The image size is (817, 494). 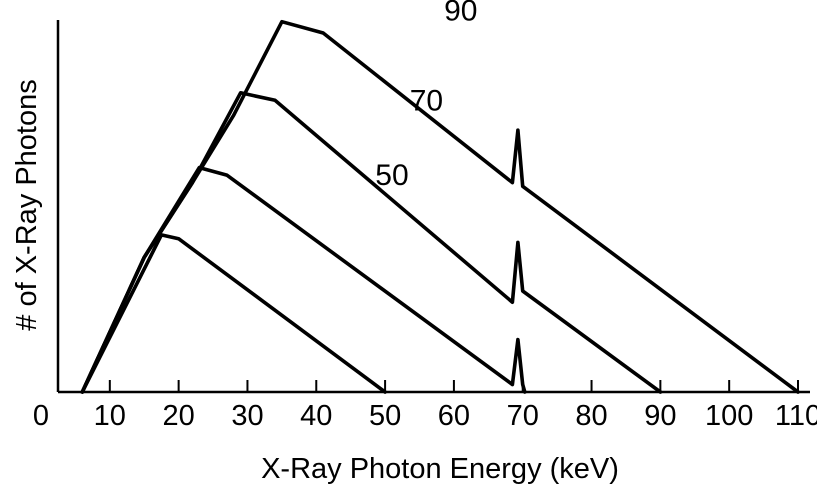 What do you see at coordinates (179, 416) in the screenshot?
I see `x-tick-label: 20` at bounding box center [179, 416].